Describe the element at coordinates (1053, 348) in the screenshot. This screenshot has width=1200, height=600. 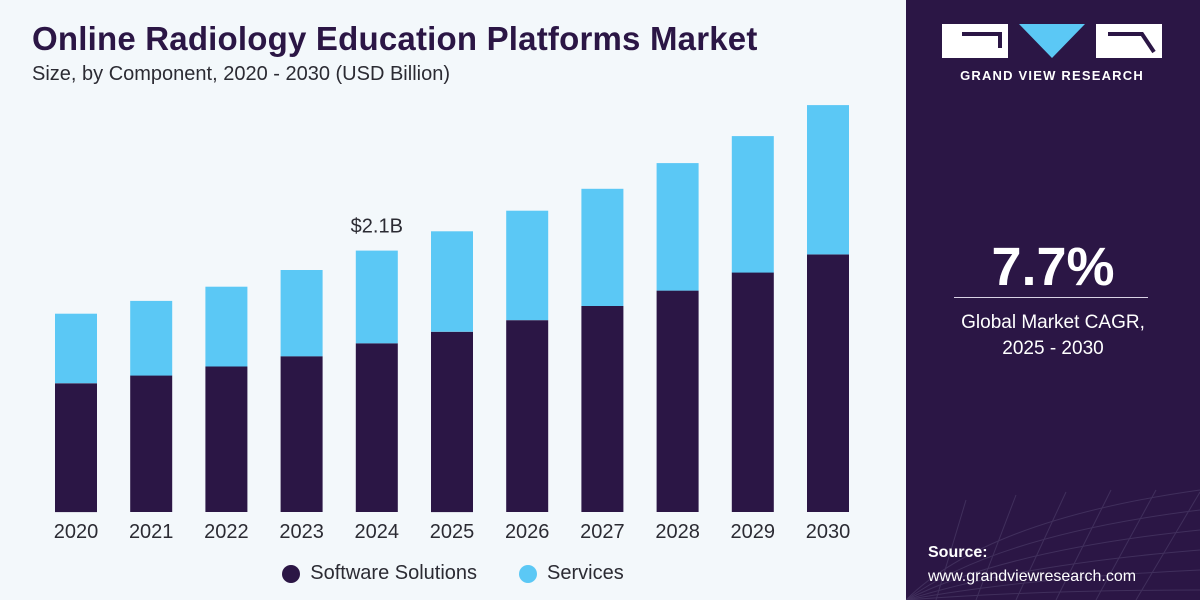
I see `cagr-period: 2025 - 2030` at that location.